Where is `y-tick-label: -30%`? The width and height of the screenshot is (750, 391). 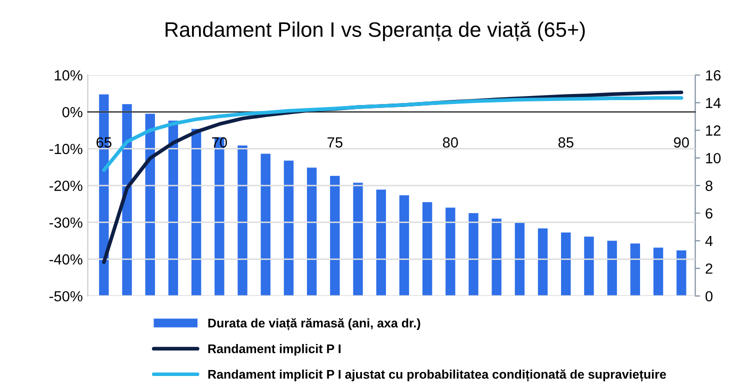
y-tick-label: -30% is located at coordinates (65, 222).